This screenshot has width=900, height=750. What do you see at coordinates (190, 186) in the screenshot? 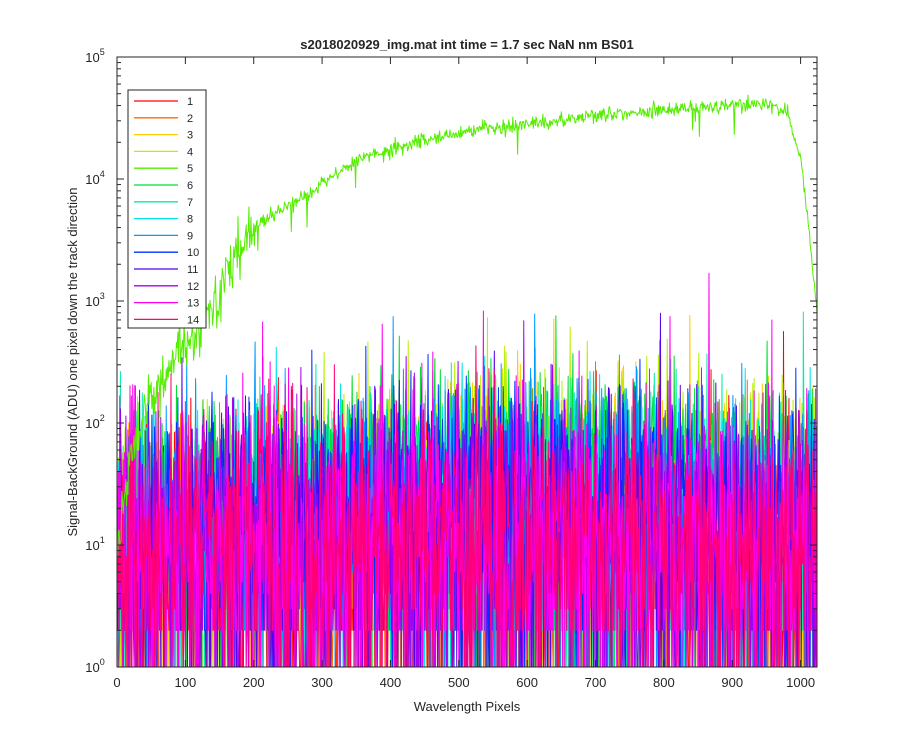
I see `legend-label: 6` at bounding box center [190, 186].